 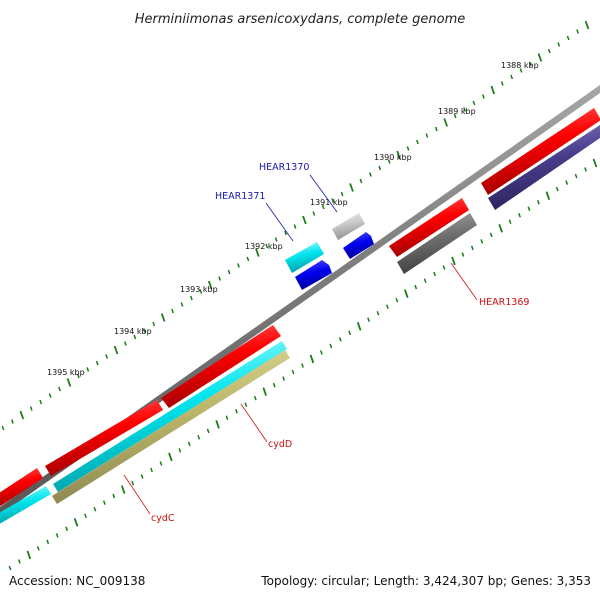 I want to click on accession-text: Accession: NC_009138, so click(x=77, y=581).